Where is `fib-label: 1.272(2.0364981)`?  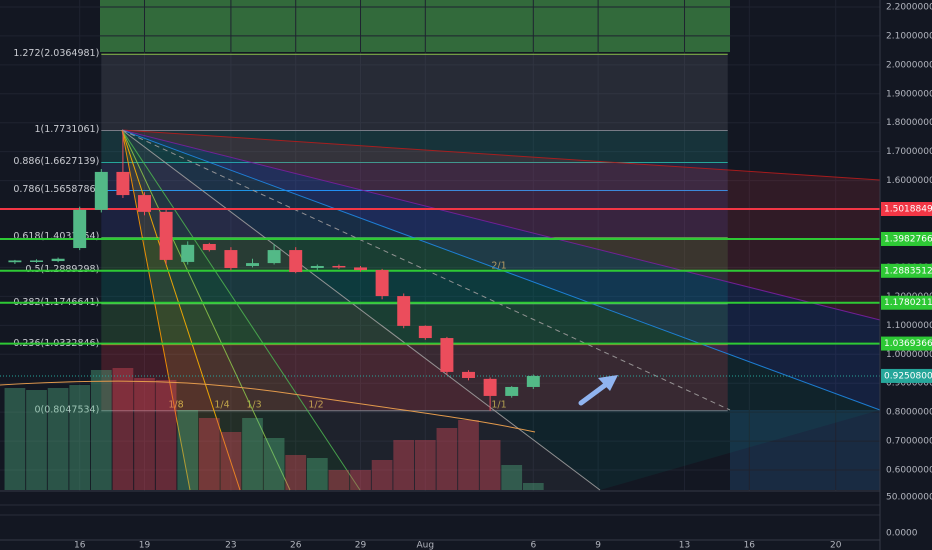 fib-label: 1.272(2.0364981) is located at coordinates (56, 53).